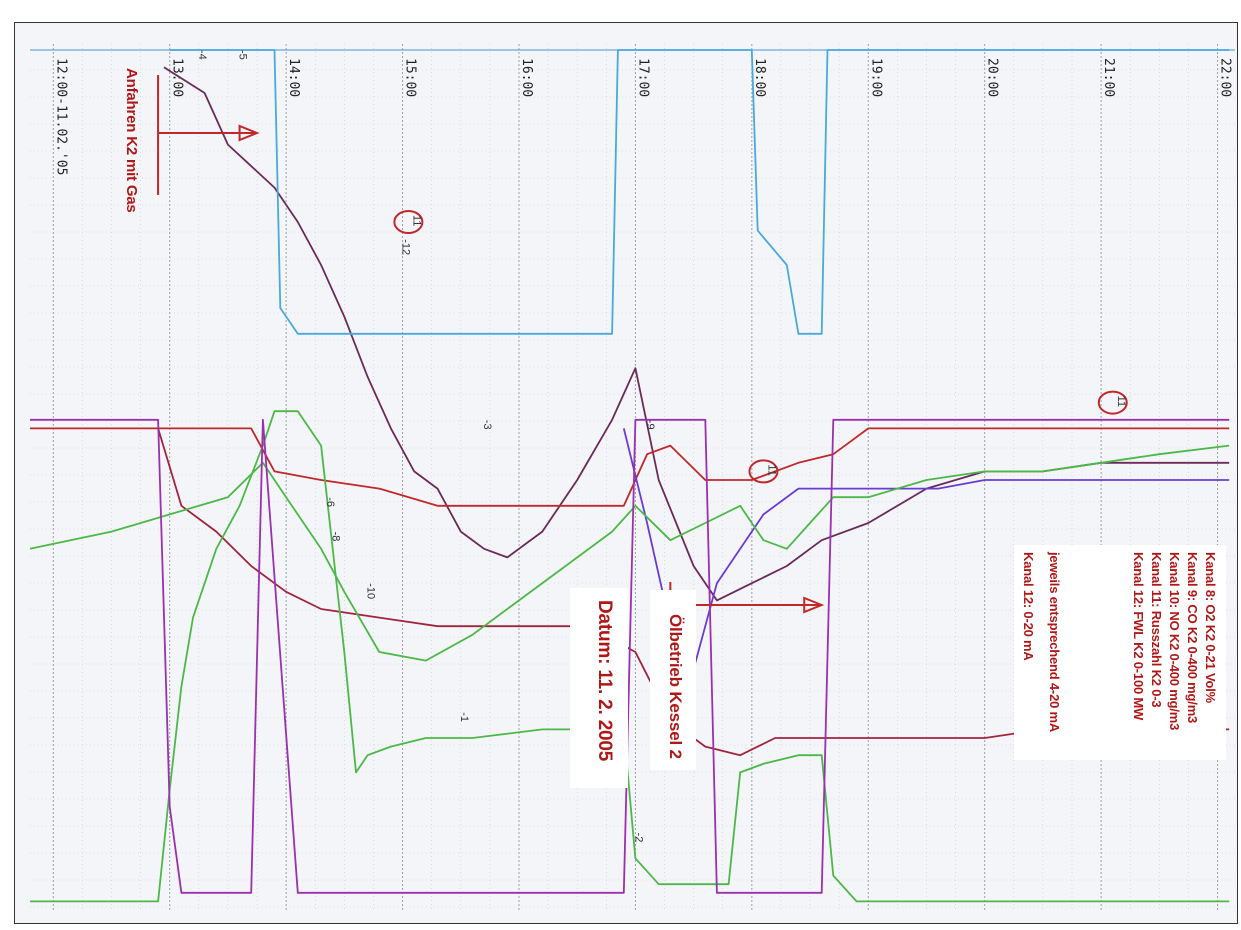  Describe the element at coordinates (1120, 652) in the screenshot. I see `legend-box` at that location.